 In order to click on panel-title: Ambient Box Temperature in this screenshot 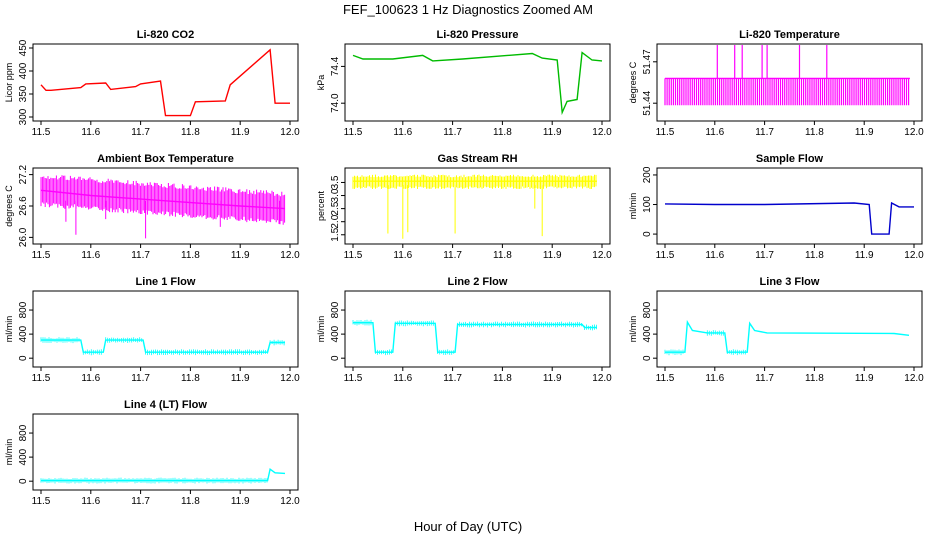, I will do `click(165, 159)`.